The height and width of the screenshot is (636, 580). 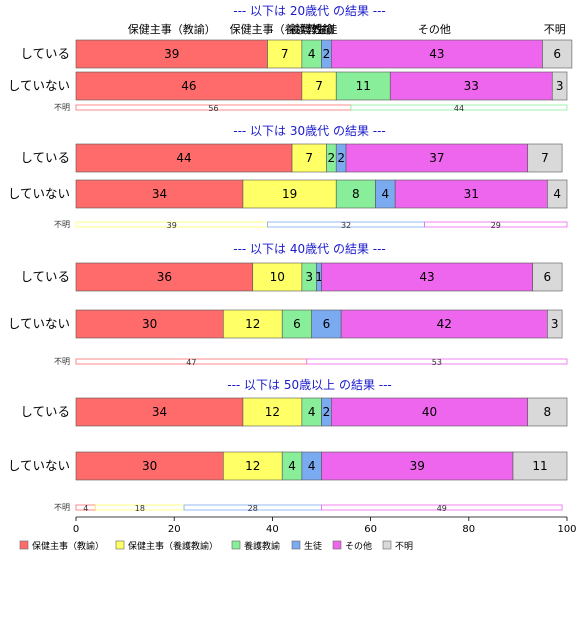 What do you see at coordinates (468, 529) in the screenshot?
I see `x-tick-label: 80` at bounding box center [468, 529].